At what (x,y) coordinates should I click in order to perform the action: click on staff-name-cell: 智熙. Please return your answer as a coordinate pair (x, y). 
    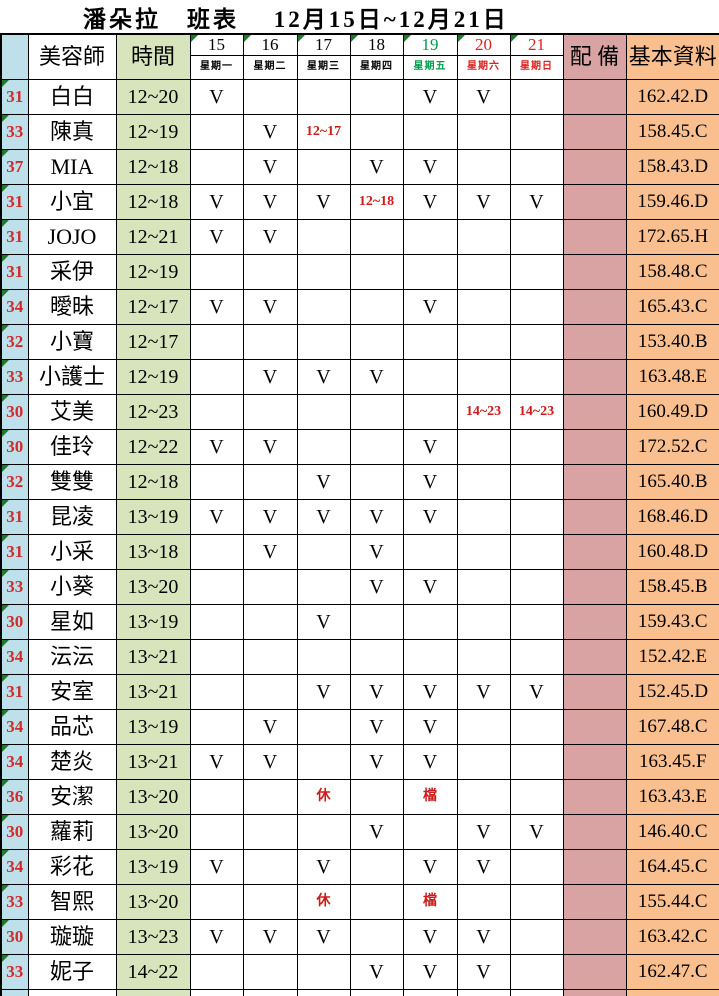
    Looking at the image, I should click on (72, 902).